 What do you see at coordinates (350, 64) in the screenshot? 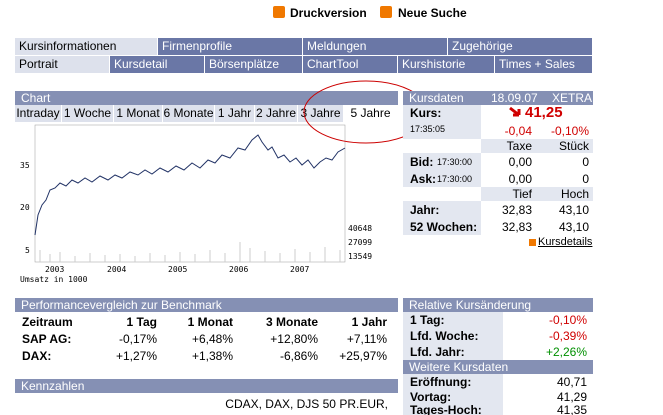
I see `tab: ChartTool` at bounding box center [350, 64].